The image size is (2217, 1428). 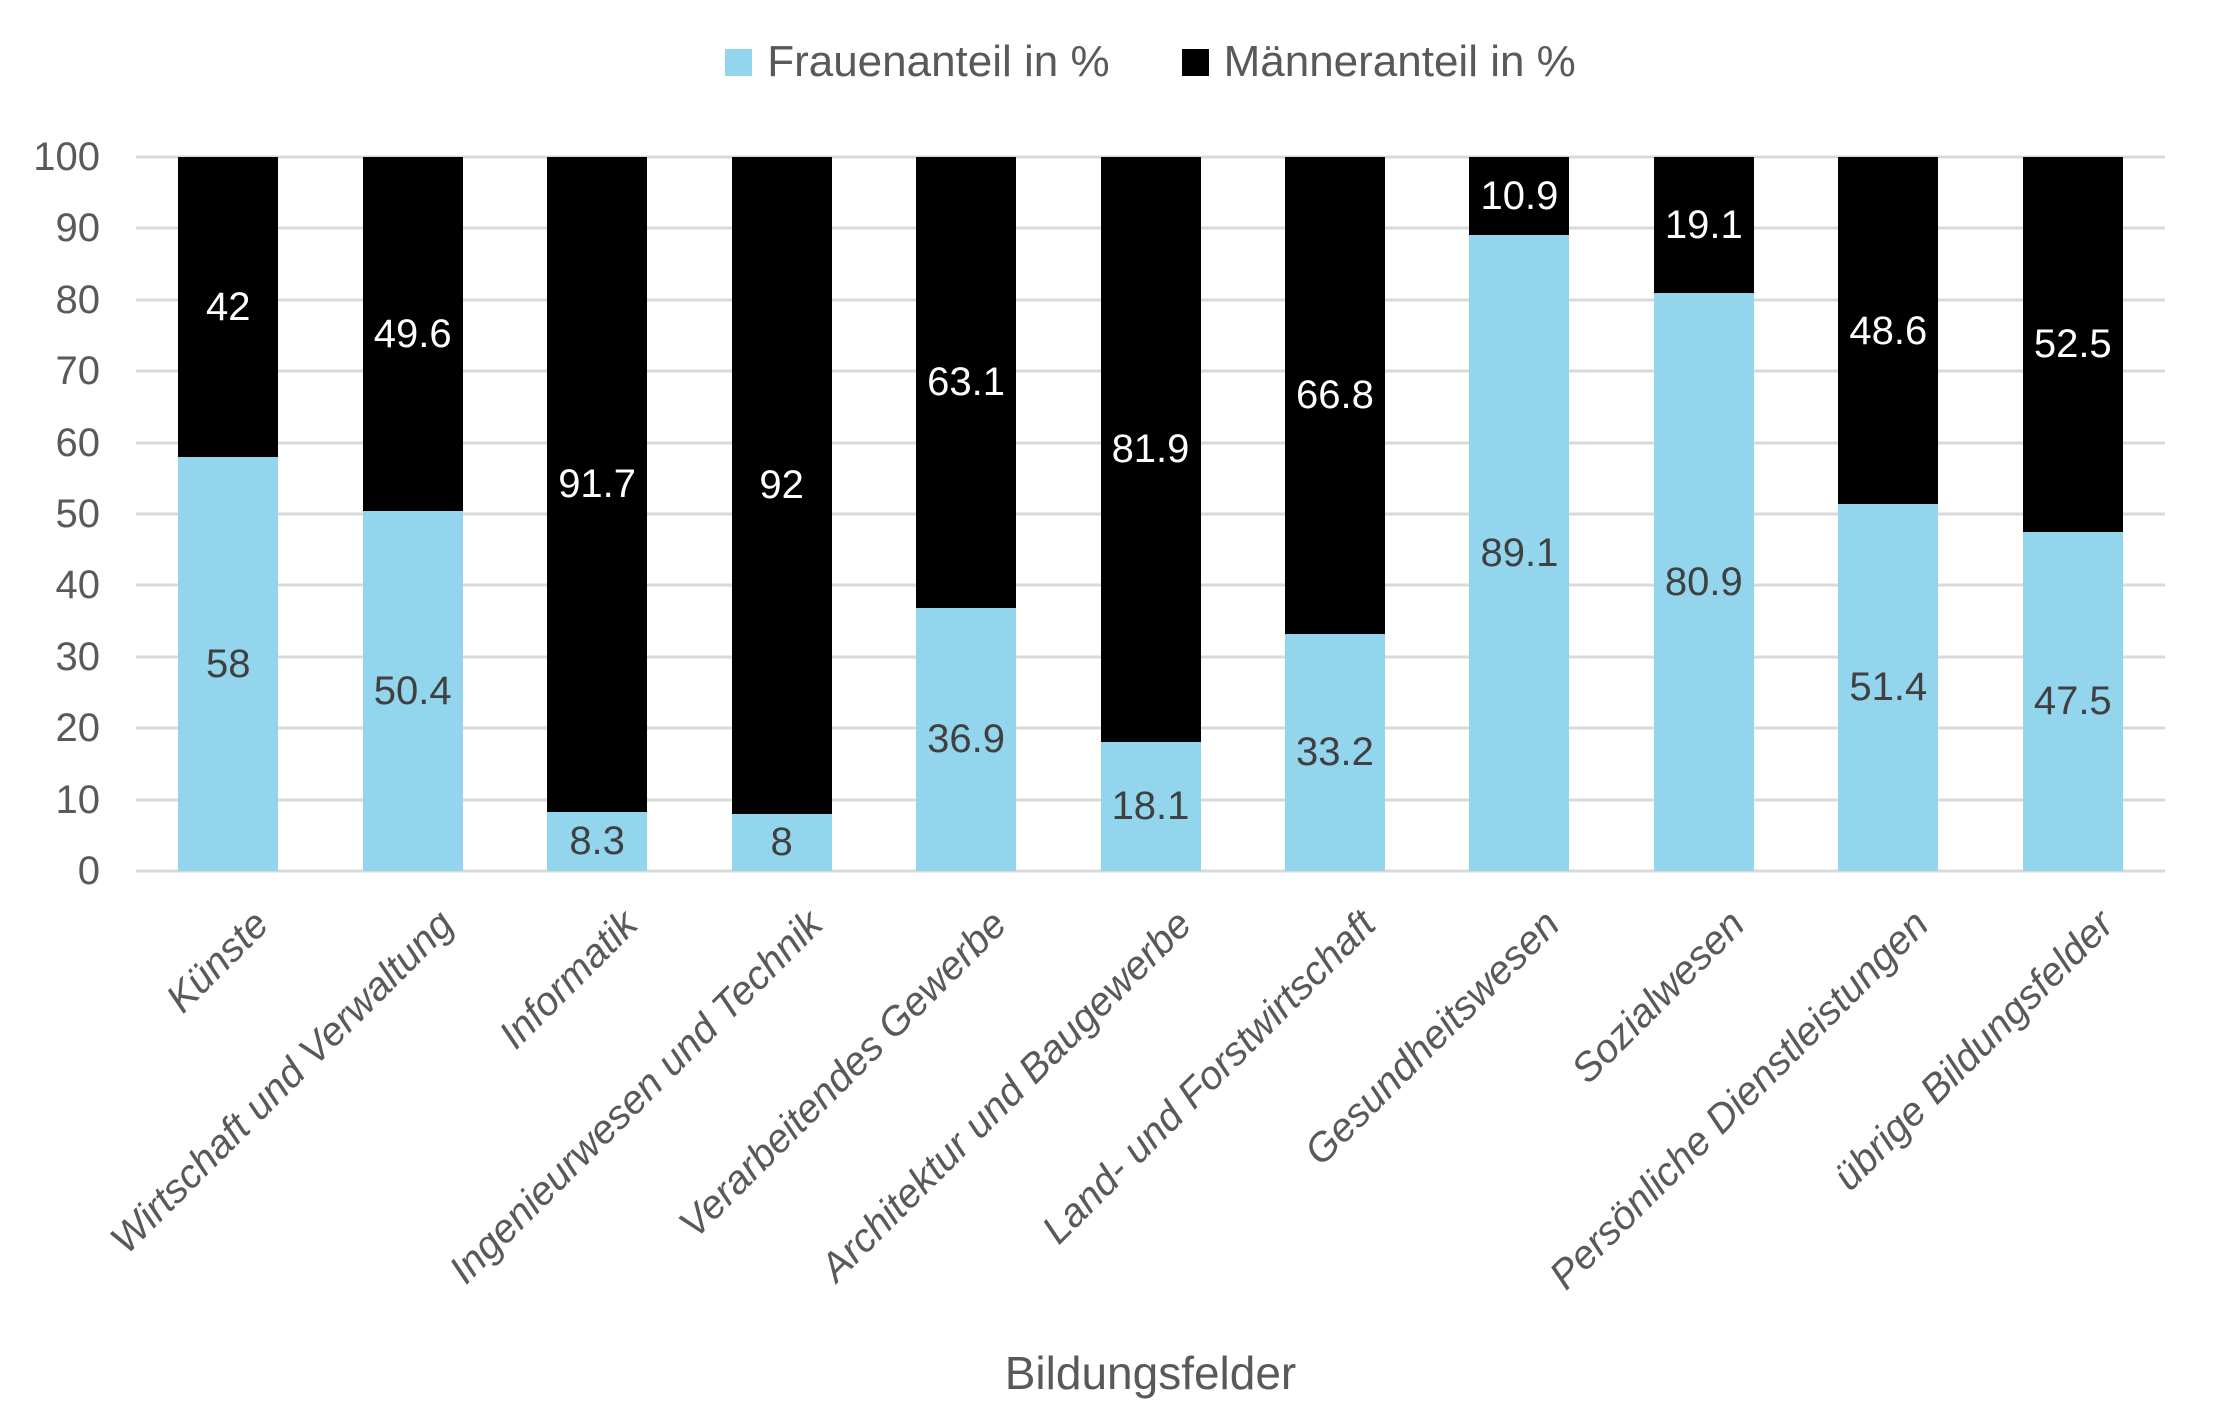 I want to click on y-tick-label-60: 60, so click(x=78, y=442).